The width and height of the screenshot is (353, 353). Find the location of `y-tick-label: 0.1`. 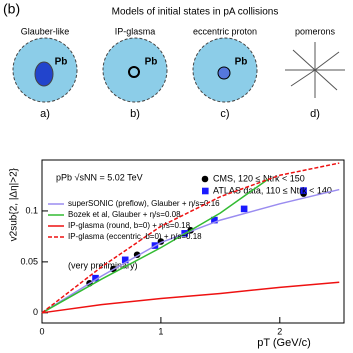

y-tick-label: 0.1 is located at coordinates (31, 210).